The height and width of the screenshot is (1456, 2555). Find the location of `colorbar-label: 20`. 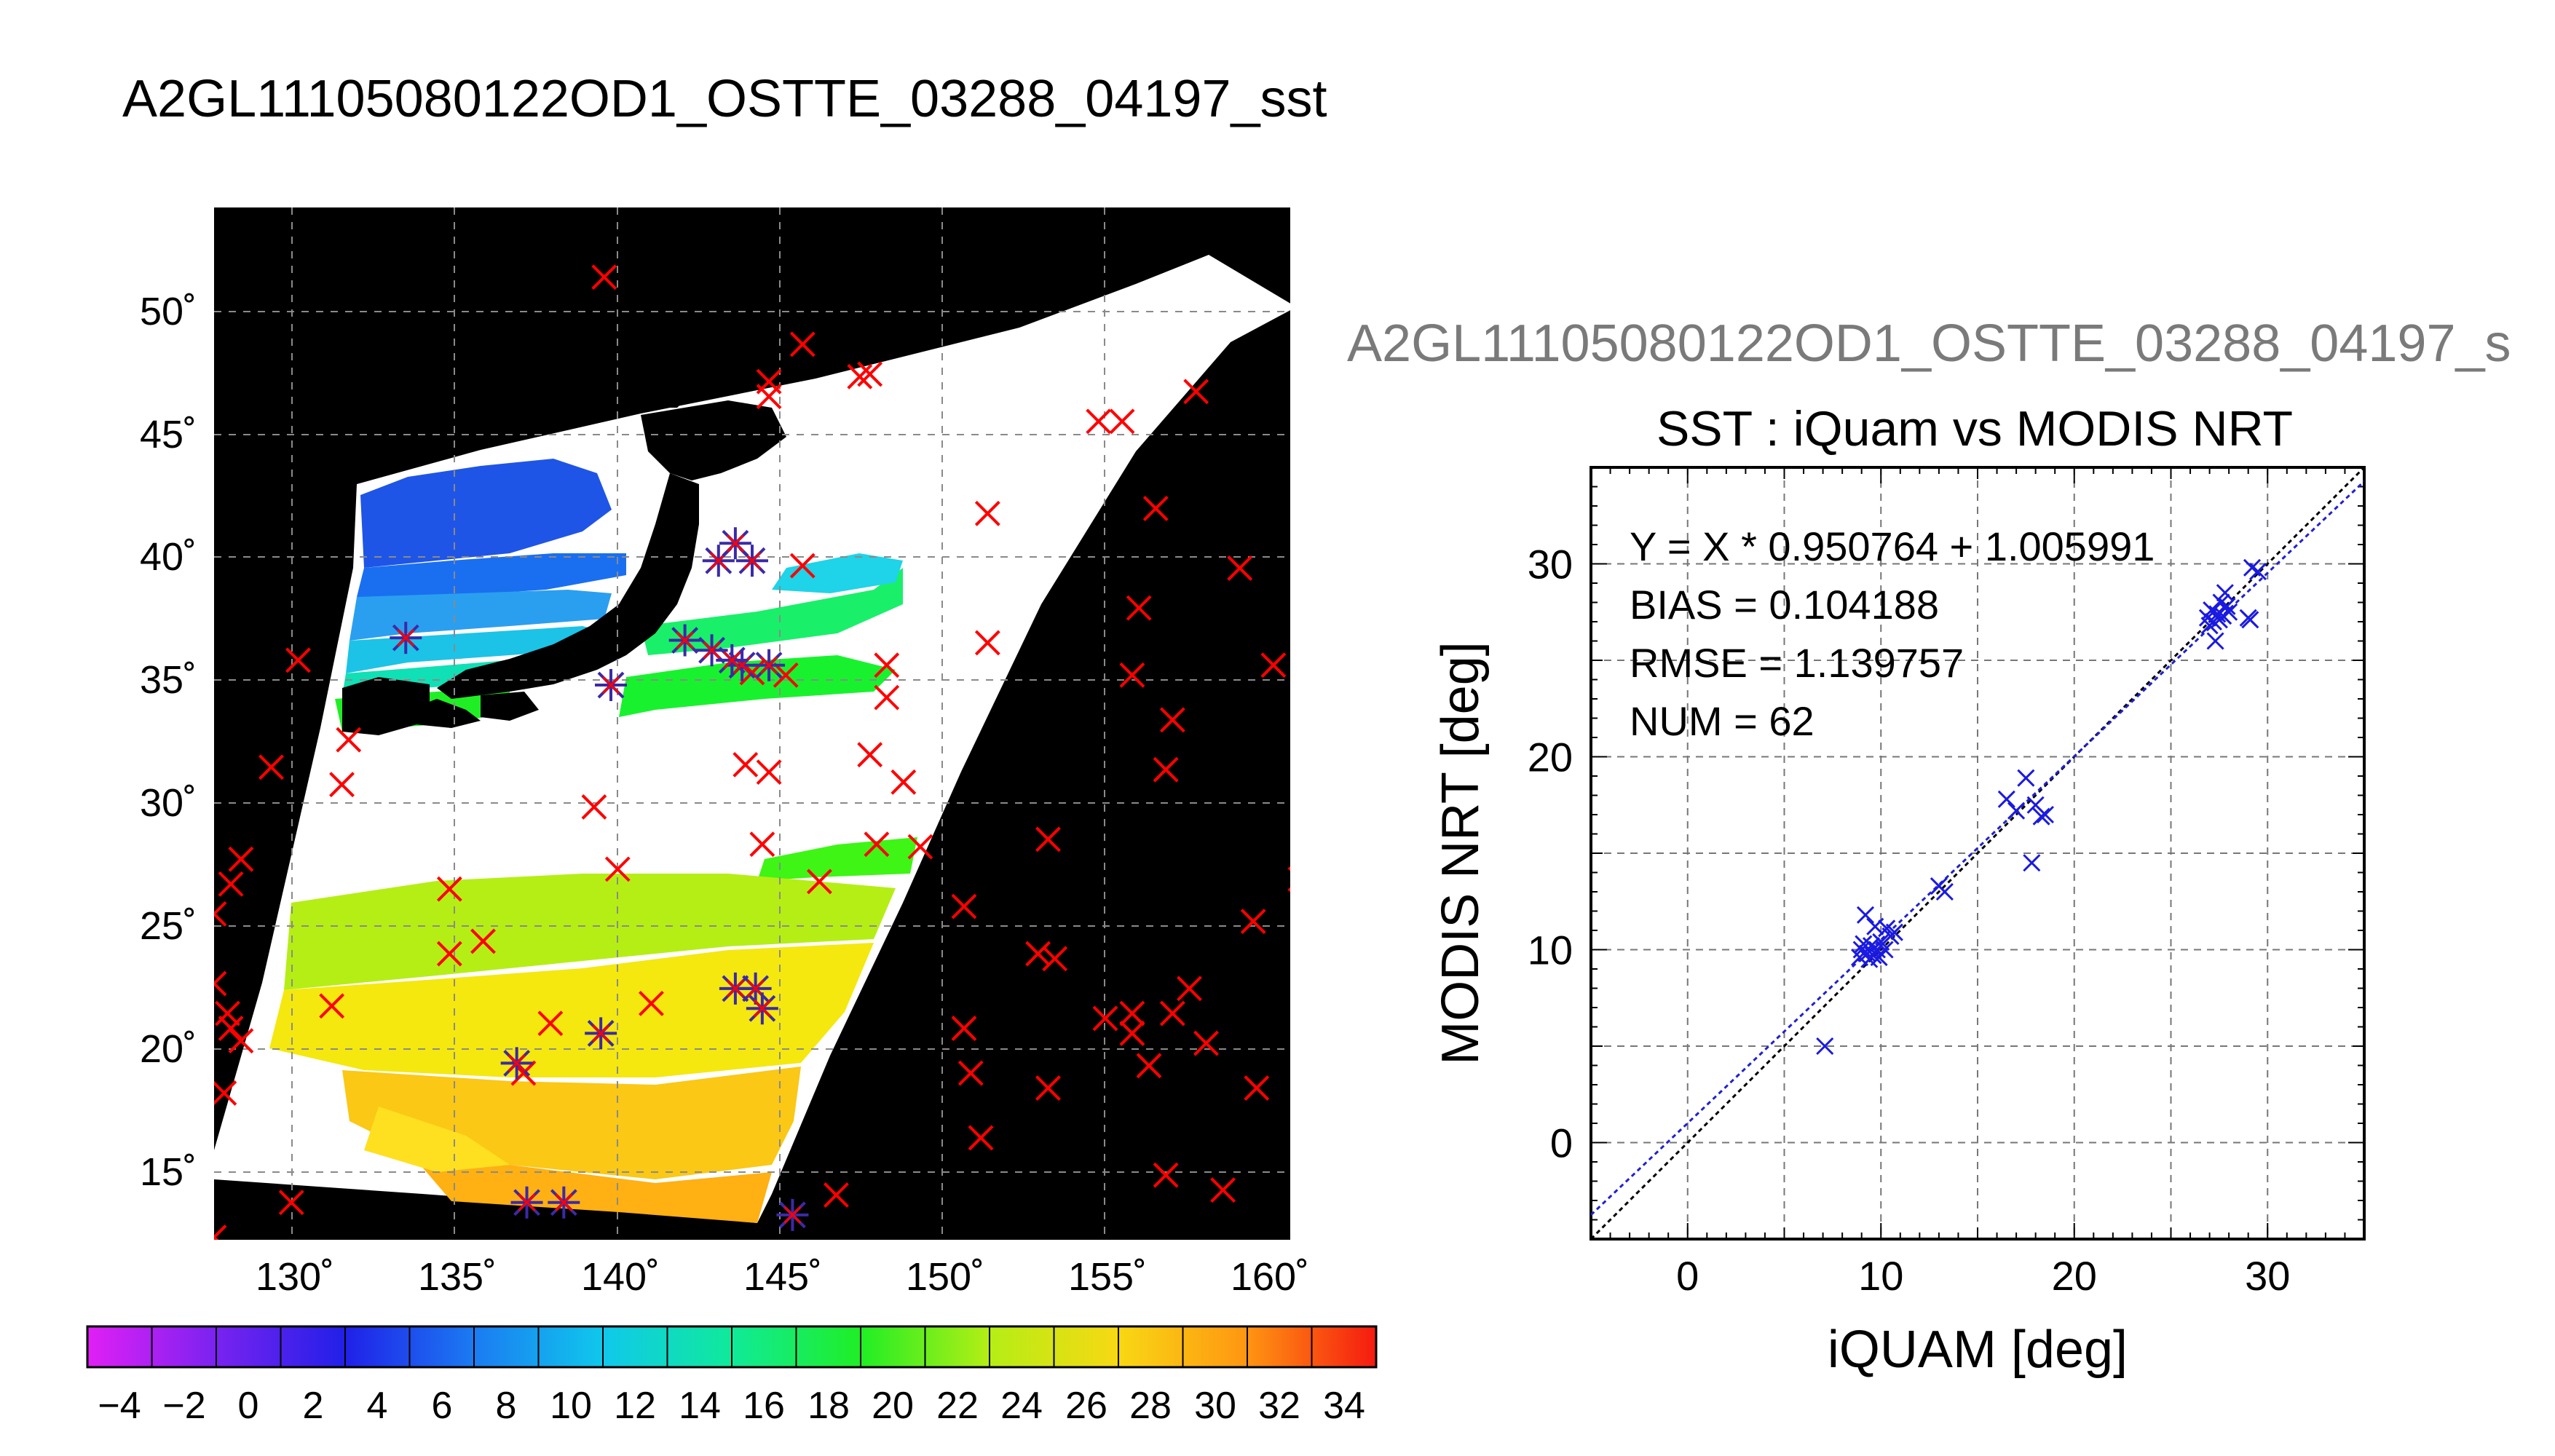

colorbar-label: 20 is located at coordinates (893, 1406).